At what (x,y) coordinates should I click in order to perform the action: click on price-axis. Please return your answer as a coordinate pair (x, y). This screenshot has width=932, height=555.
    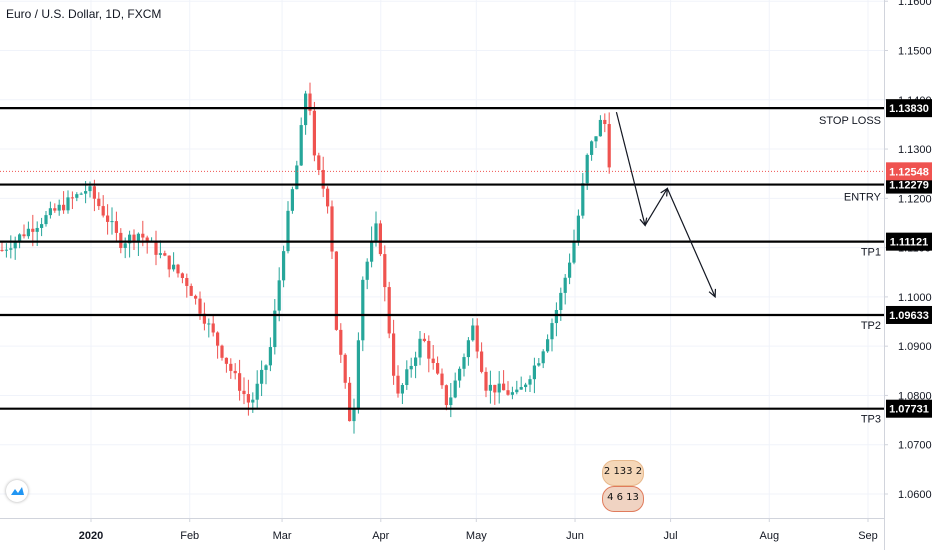
    Looking at the image, I should click on (908, 275).